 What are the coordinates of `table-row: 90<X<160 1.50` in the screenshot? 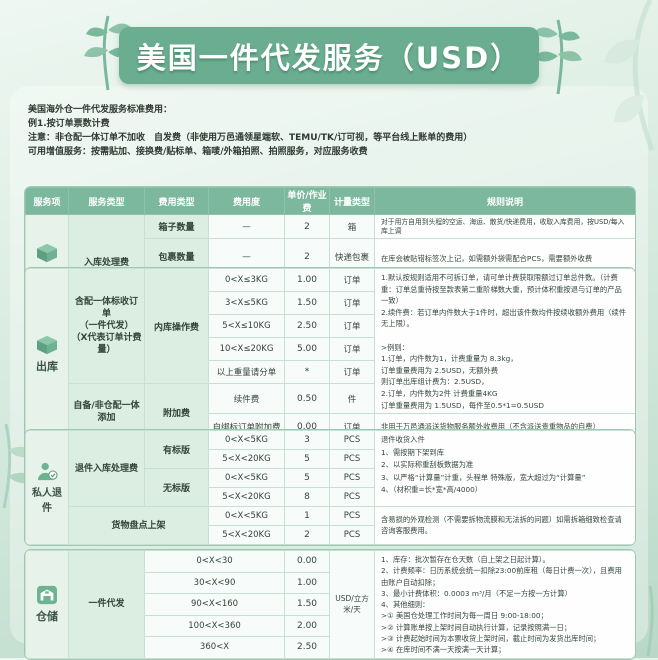 It's located at (331, 604).